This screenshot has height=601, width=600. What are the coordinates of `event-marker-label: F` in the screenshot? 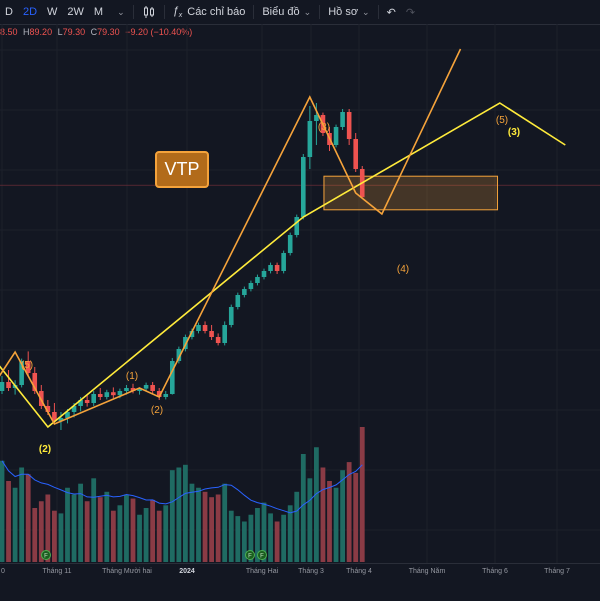 It's located at (262, 557).